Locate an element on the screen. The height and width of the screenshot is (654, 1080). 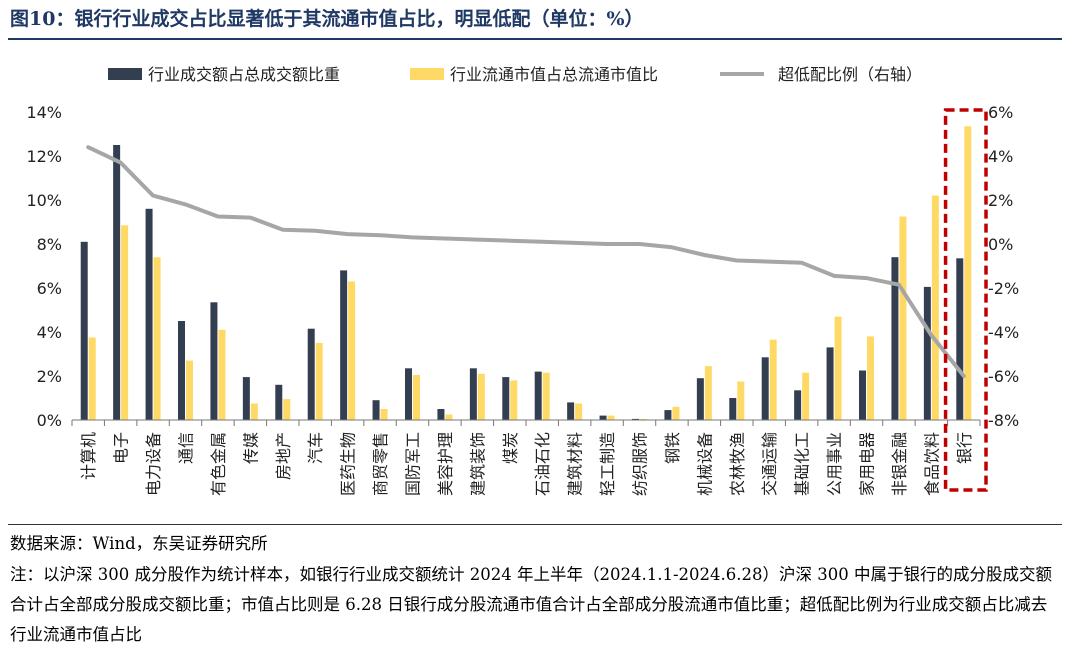
x-category-label: 传媒 is located at coordinates (250, 448).